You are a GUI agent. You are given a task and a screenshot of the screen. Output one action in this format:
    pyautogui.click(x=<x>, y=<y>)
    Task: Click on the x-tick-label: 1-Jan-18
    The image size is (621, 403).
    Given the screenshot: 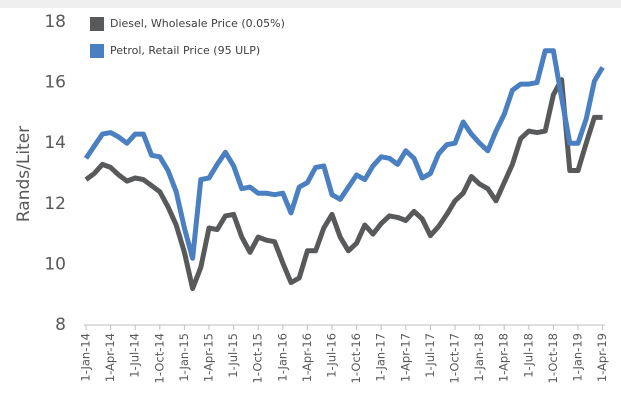 What is the action you would take?
    pyautogui.click(x=479, y=357)
    